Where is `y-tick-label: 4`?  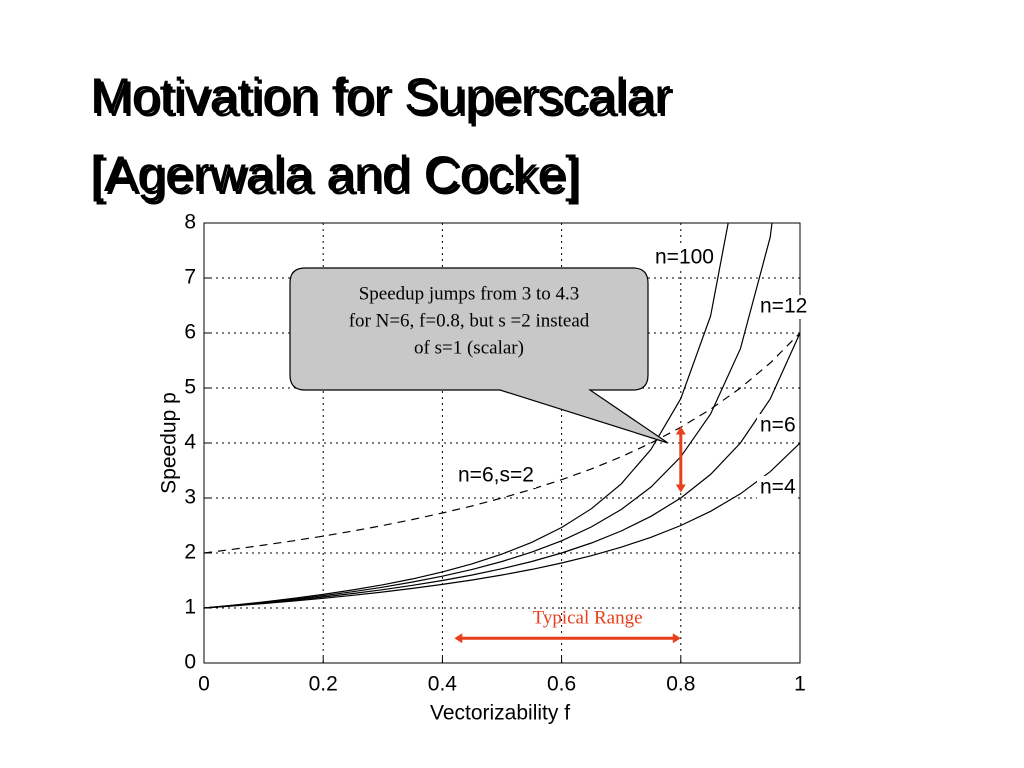 y-tick-label: 4 is located at coordinates (190, 442).